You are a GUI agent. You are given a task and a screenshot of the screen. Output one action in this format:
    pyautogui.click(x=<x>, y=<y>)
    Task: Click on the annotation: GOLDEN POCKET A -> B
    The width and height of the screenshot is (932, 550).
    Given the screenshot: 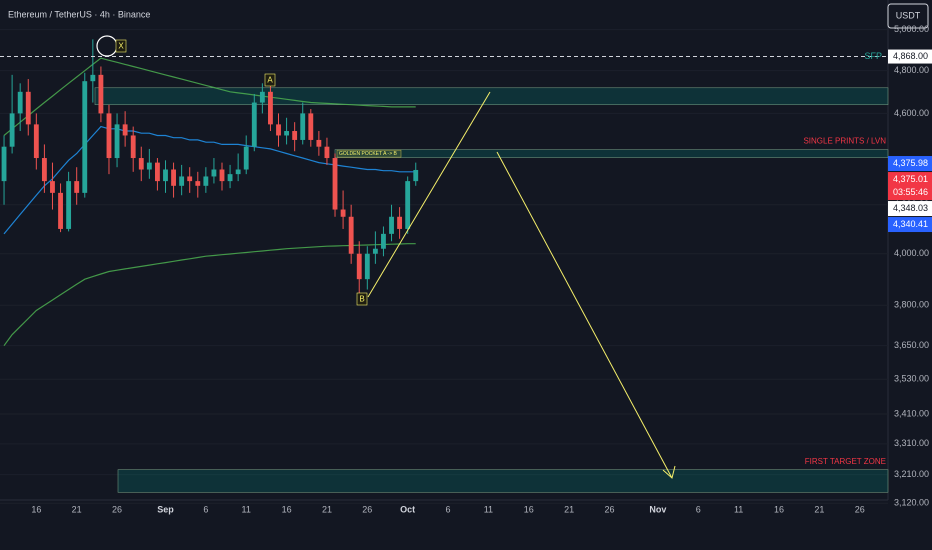 What is the action you would take?
    pyautogui.click(x=368, y=154)
    